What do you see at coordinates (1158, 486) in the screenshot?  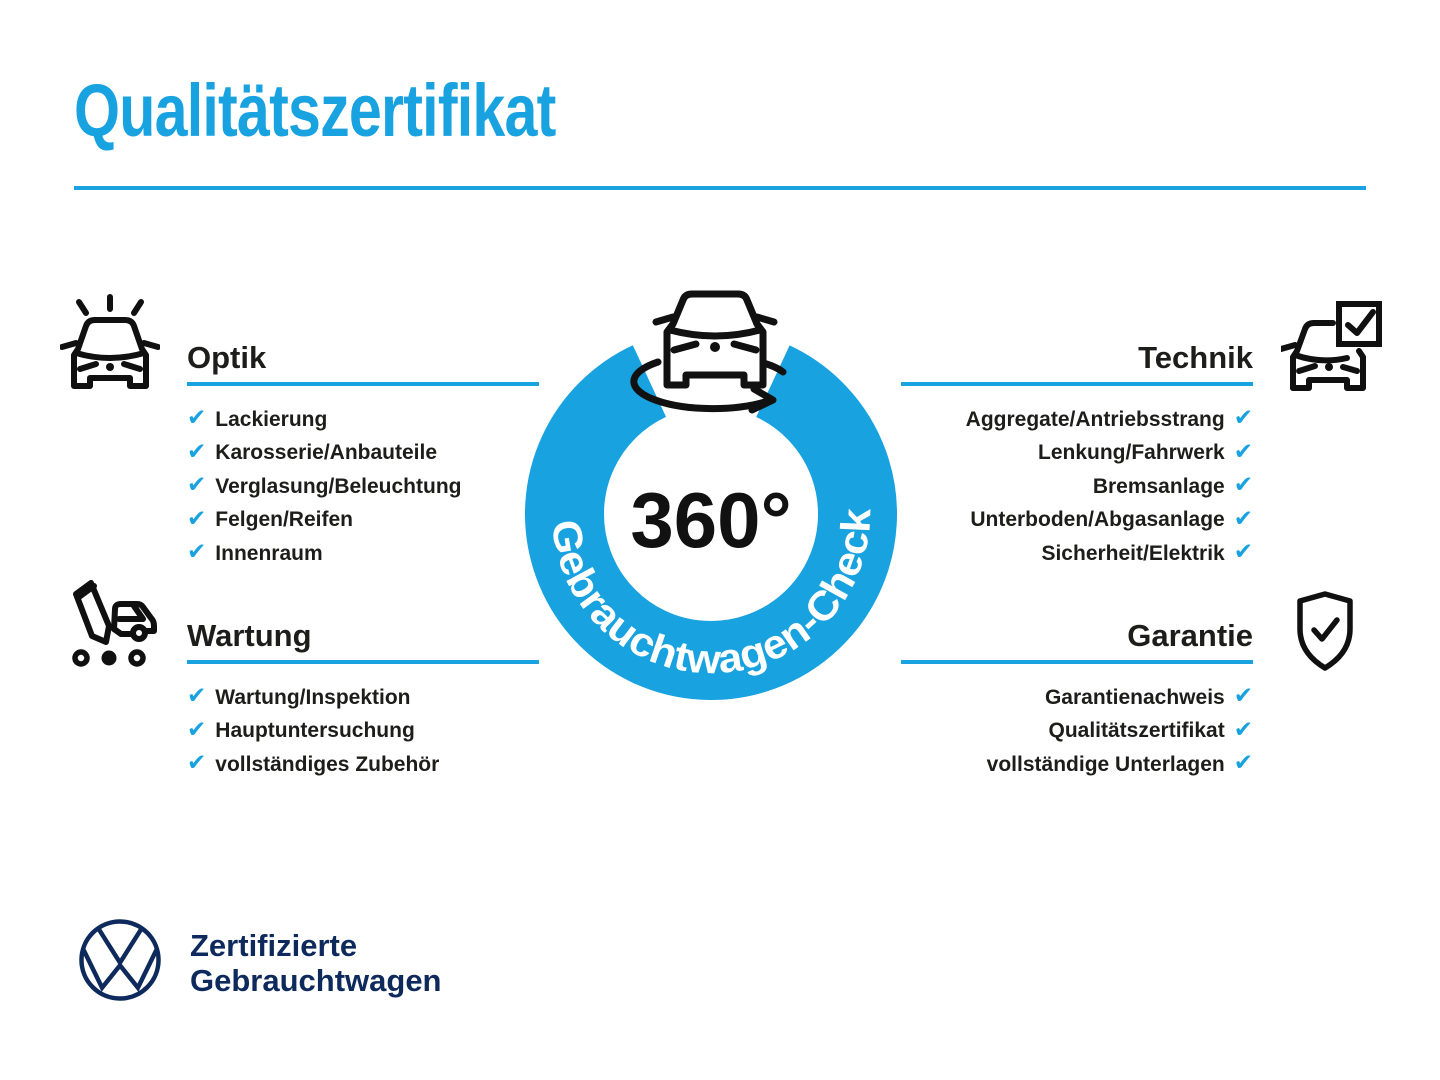 I see `checklist-item-label: Bremsanlage` at bounding box center [1158, 486].